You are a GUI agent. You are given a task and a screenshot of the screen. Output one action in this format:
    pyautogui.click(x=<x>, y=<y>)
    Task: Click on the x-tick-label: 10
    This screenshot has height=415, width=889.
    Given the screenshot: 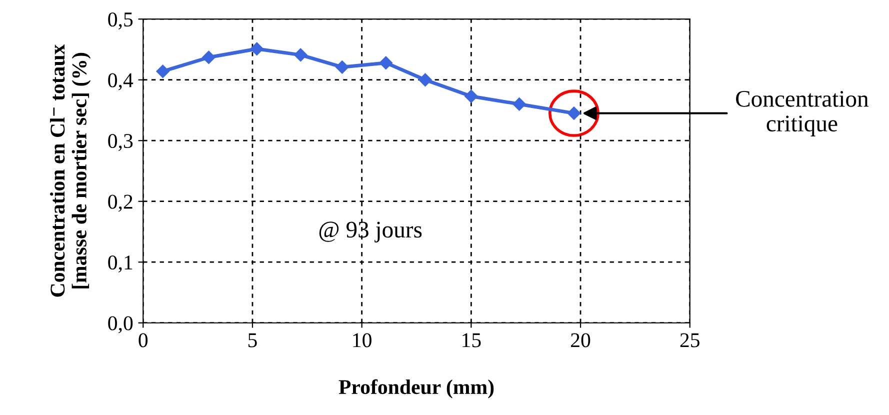 What is the action you would take?
    pyautogui.click(x=362, y=340)
    